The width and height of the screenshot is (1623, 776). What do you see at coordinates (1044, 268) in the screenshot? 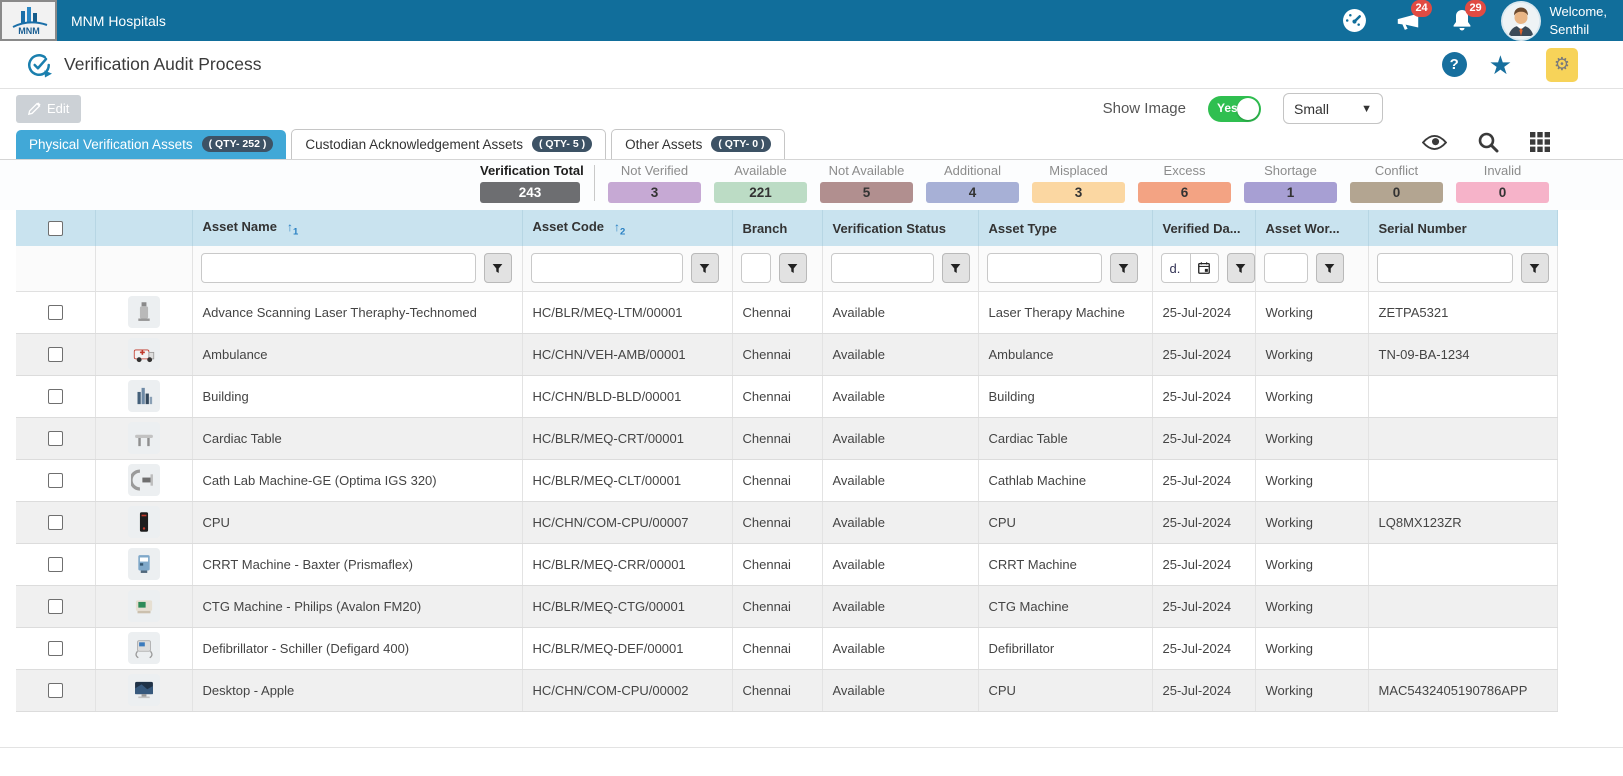
I see `filter-asset-type-input` at bounding box center [1044, 268].